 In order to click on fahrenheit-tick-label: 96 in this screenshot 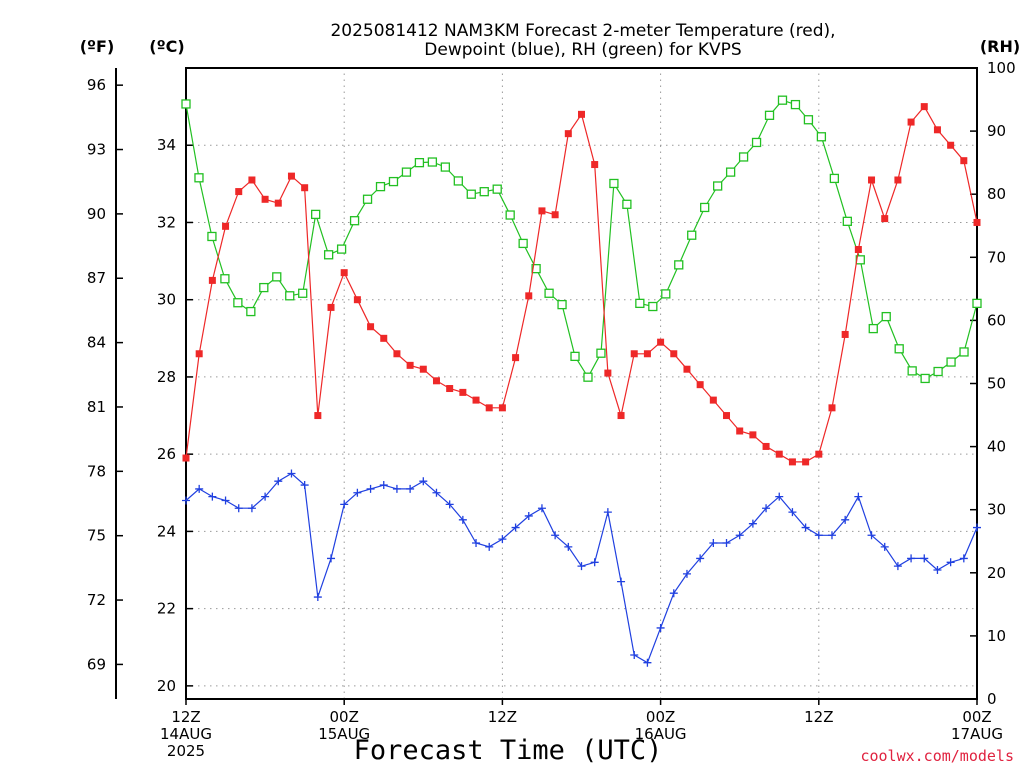, I will do `click(96, 85)`.